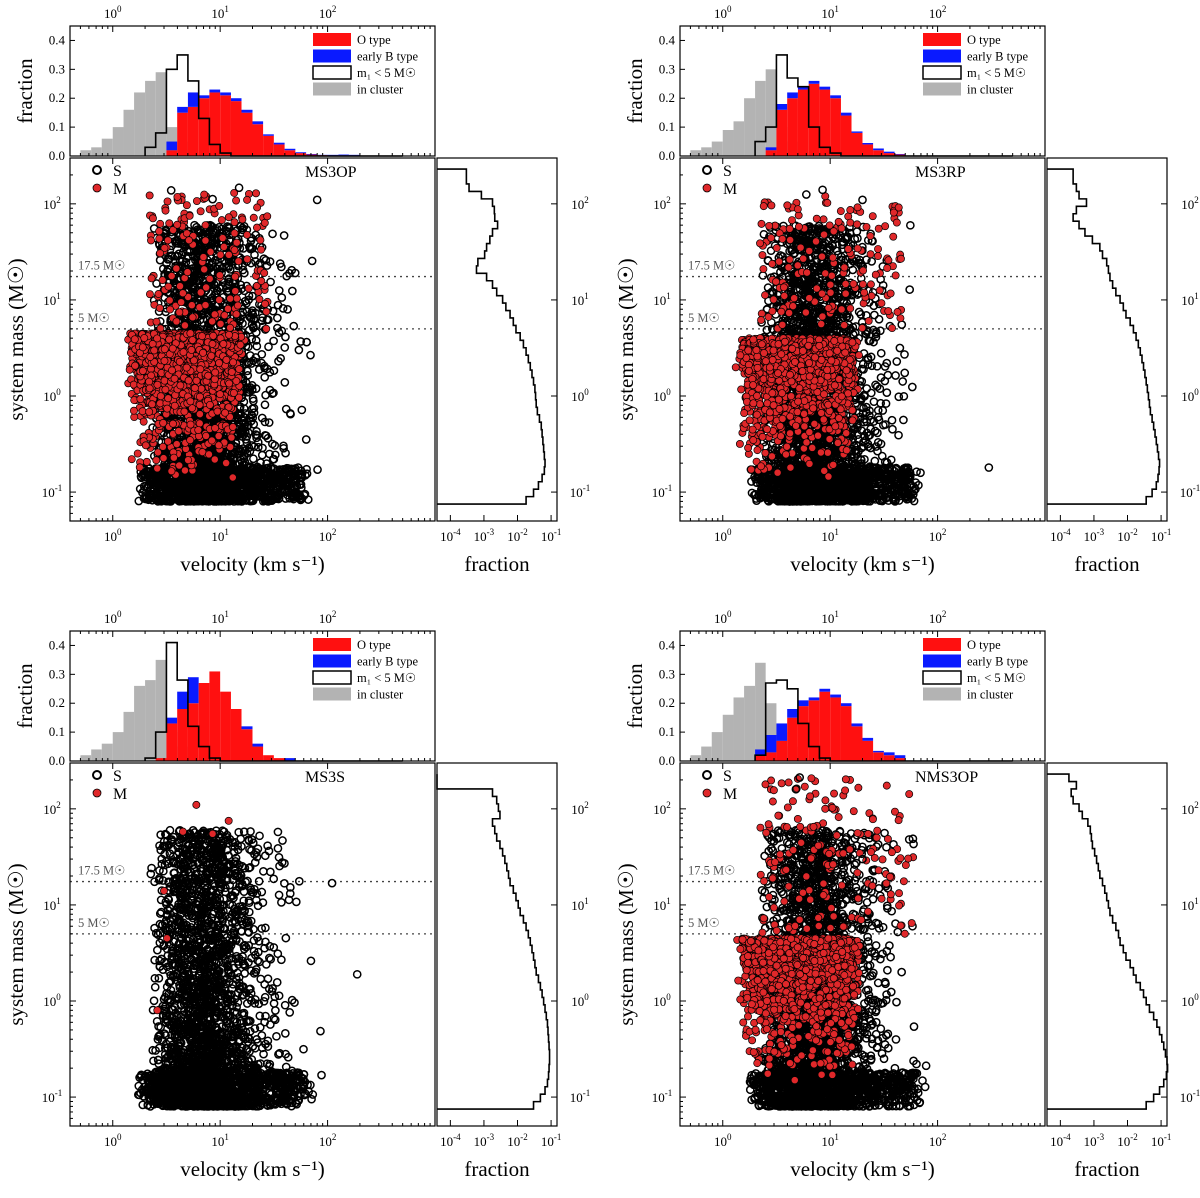  Describe the element at coordinates (107, 147) in the screenshot. I see `bar-in-cluster` at that location.